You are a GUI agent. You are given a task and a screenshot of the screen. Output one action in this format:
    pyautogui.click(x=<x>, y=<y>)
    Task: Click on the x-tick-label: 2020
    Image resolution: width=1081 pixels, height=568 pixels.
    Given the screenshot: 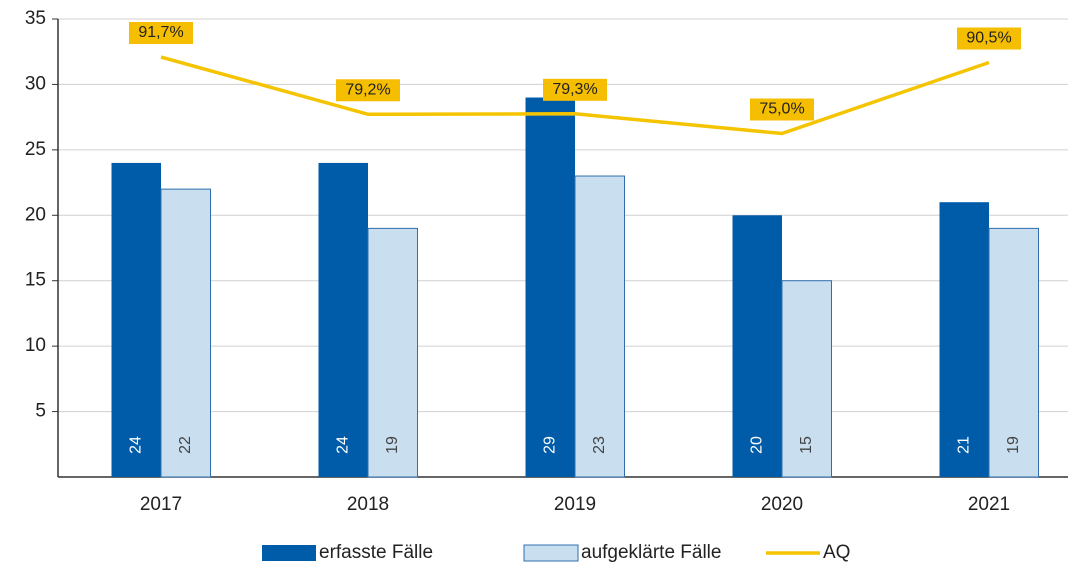 What is the action you would take?
    pyautogui.click(x=782, y=504)
    